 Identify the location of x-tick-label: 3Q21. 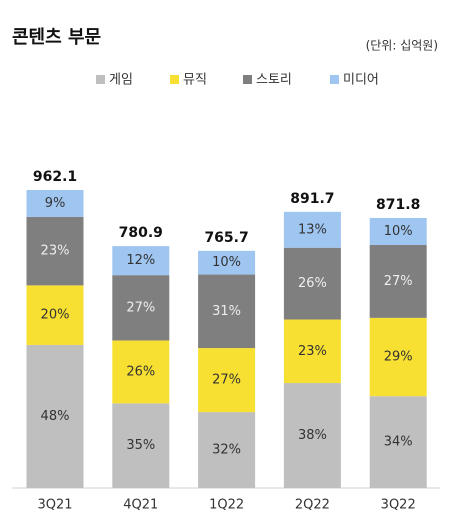
(54, 505).